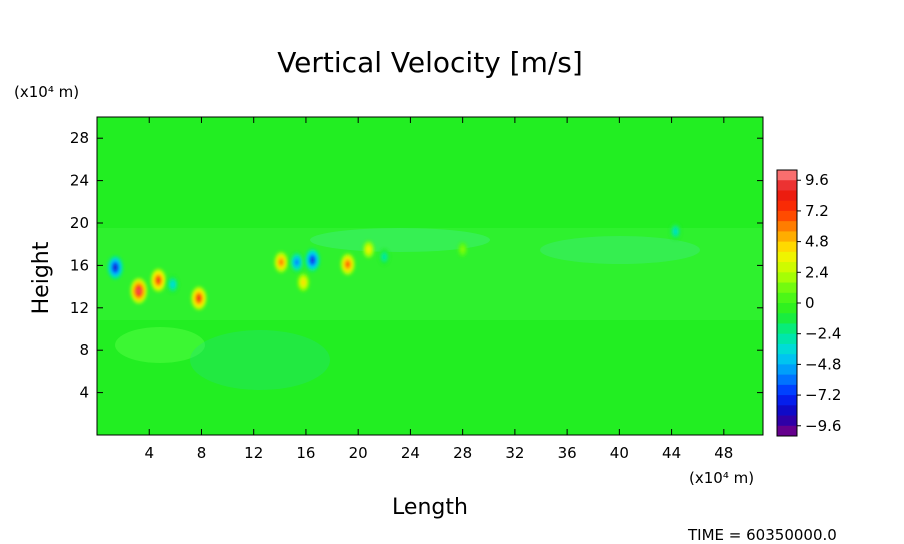 Image resolution: width=904 pixels, height=544 pixels. Describe the element at coordinates (84, 350) in the screenshot. I see `y-tick-label: 8` at that location.